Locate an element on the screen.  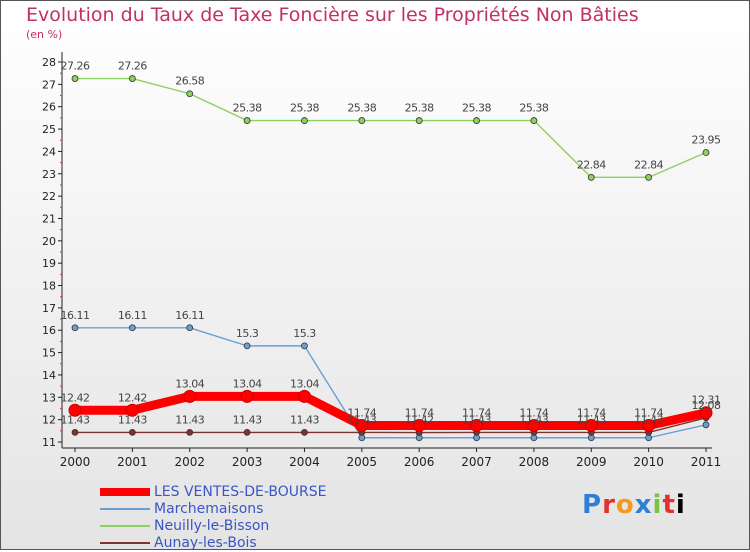
y-tick-label: 11 is located at coordinates (49, 442).